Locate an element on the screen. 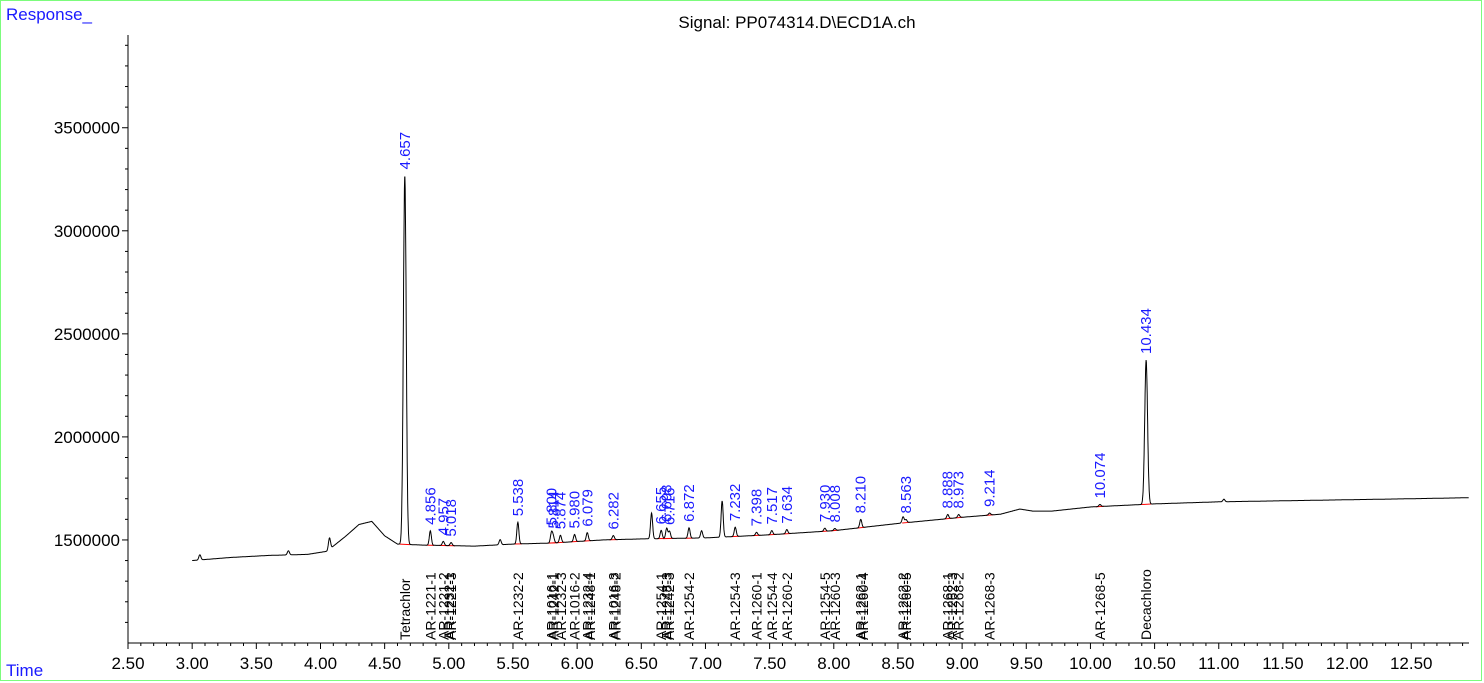  peak-label: 6.698 is located at coordinates (667, 503).